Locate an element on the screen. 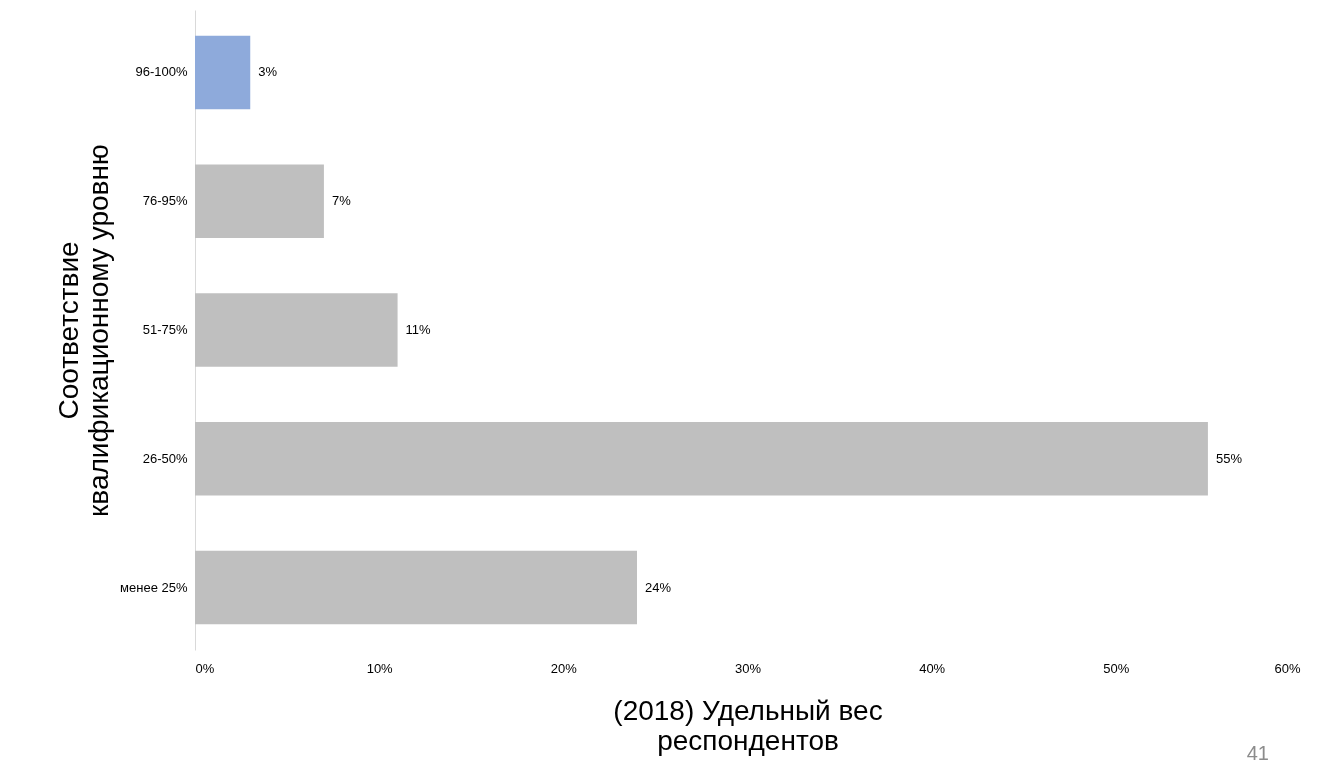 This screenshot has width=1329, height=781. y-tick-label: 96-100% is located at coordinates (161, 72).